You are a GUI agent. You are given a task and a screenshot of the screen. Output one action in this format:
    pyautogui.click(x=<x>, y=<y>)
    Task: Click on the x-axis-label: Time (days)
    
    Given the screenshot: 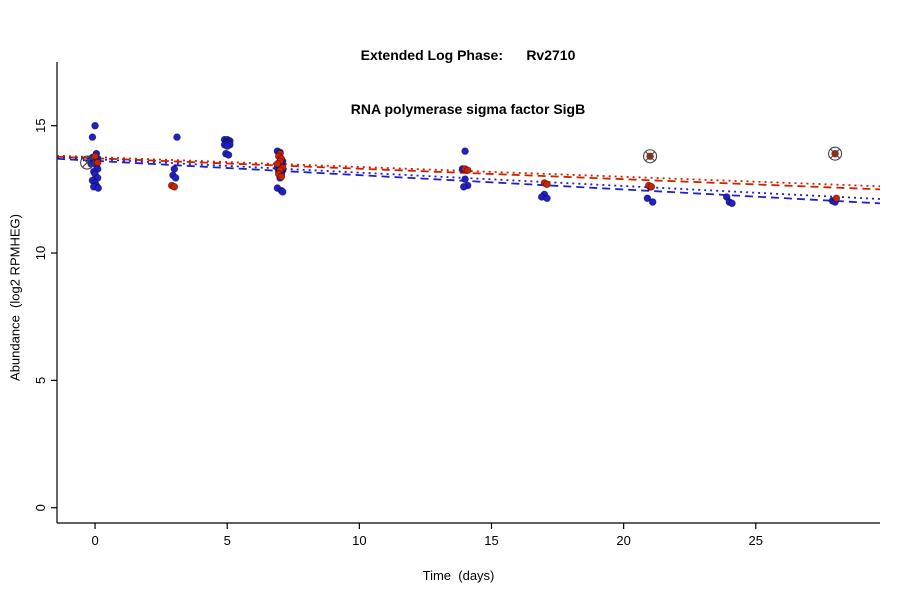 What is the action you would take?
    pyautogui.click(x=458, y=575)
    